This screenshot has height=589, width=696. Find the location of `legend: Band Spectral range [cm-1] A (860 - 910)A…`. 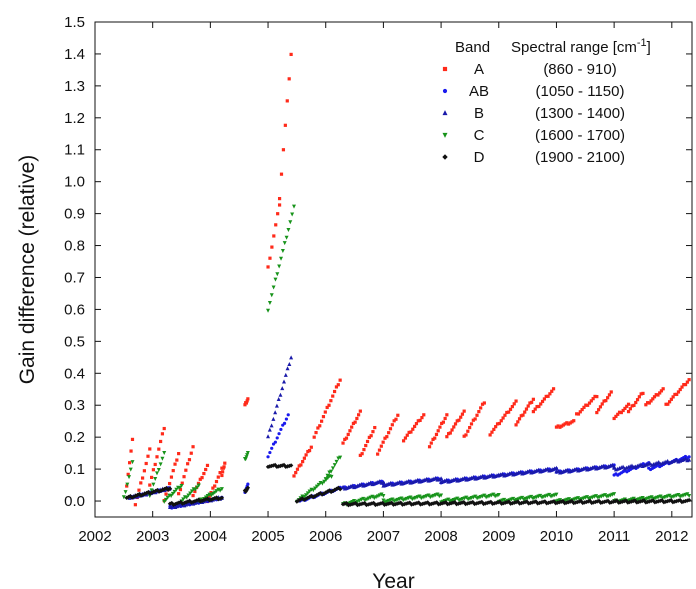

legend: Band Spectral range [cm-1] A (860 - 910)A… is located at coordinates (546, 101).